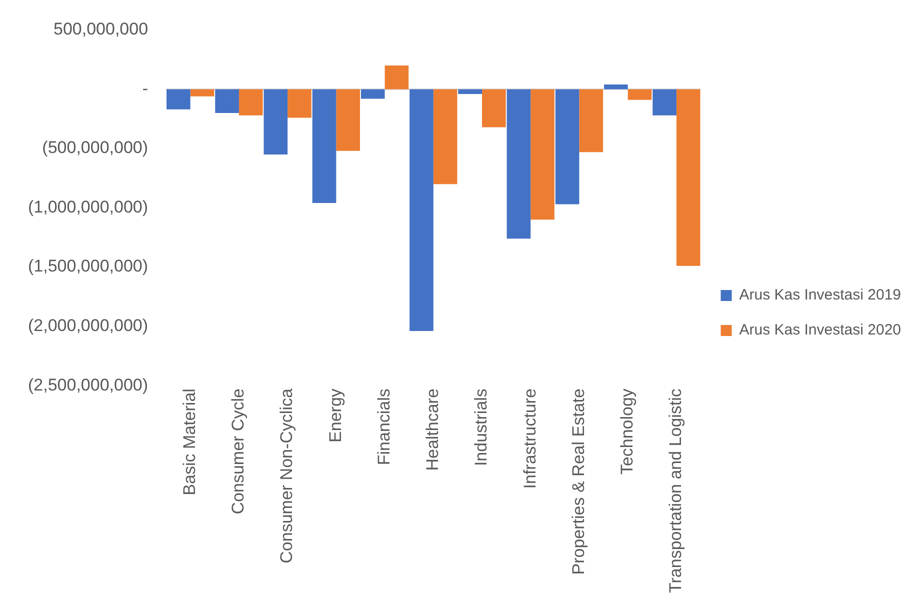 The width and height of the screenshot is (913, 601). What do you see at coordinates (820, 295) in the screenshot?
I see `legend-label: Arus Kas Investasi 2019` at bounding box center [820, 295].